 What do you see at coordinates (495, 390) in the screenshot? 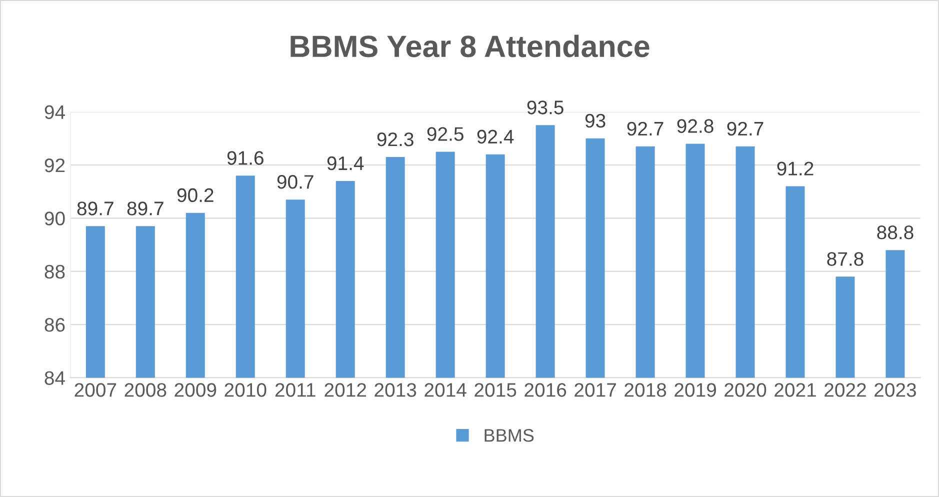
I see `x-tick-label: 2015` at bounding box center [495, 390].